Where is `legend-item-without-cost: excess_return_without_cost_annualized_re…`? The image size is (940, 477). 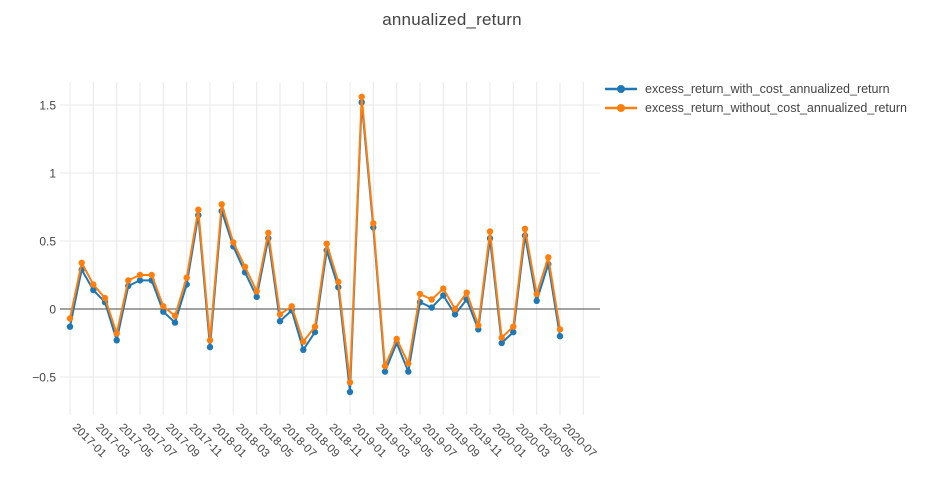
legend-item-without-cost: excess_return_without_cost_annualized_re… is located at coordinates (755, 108).